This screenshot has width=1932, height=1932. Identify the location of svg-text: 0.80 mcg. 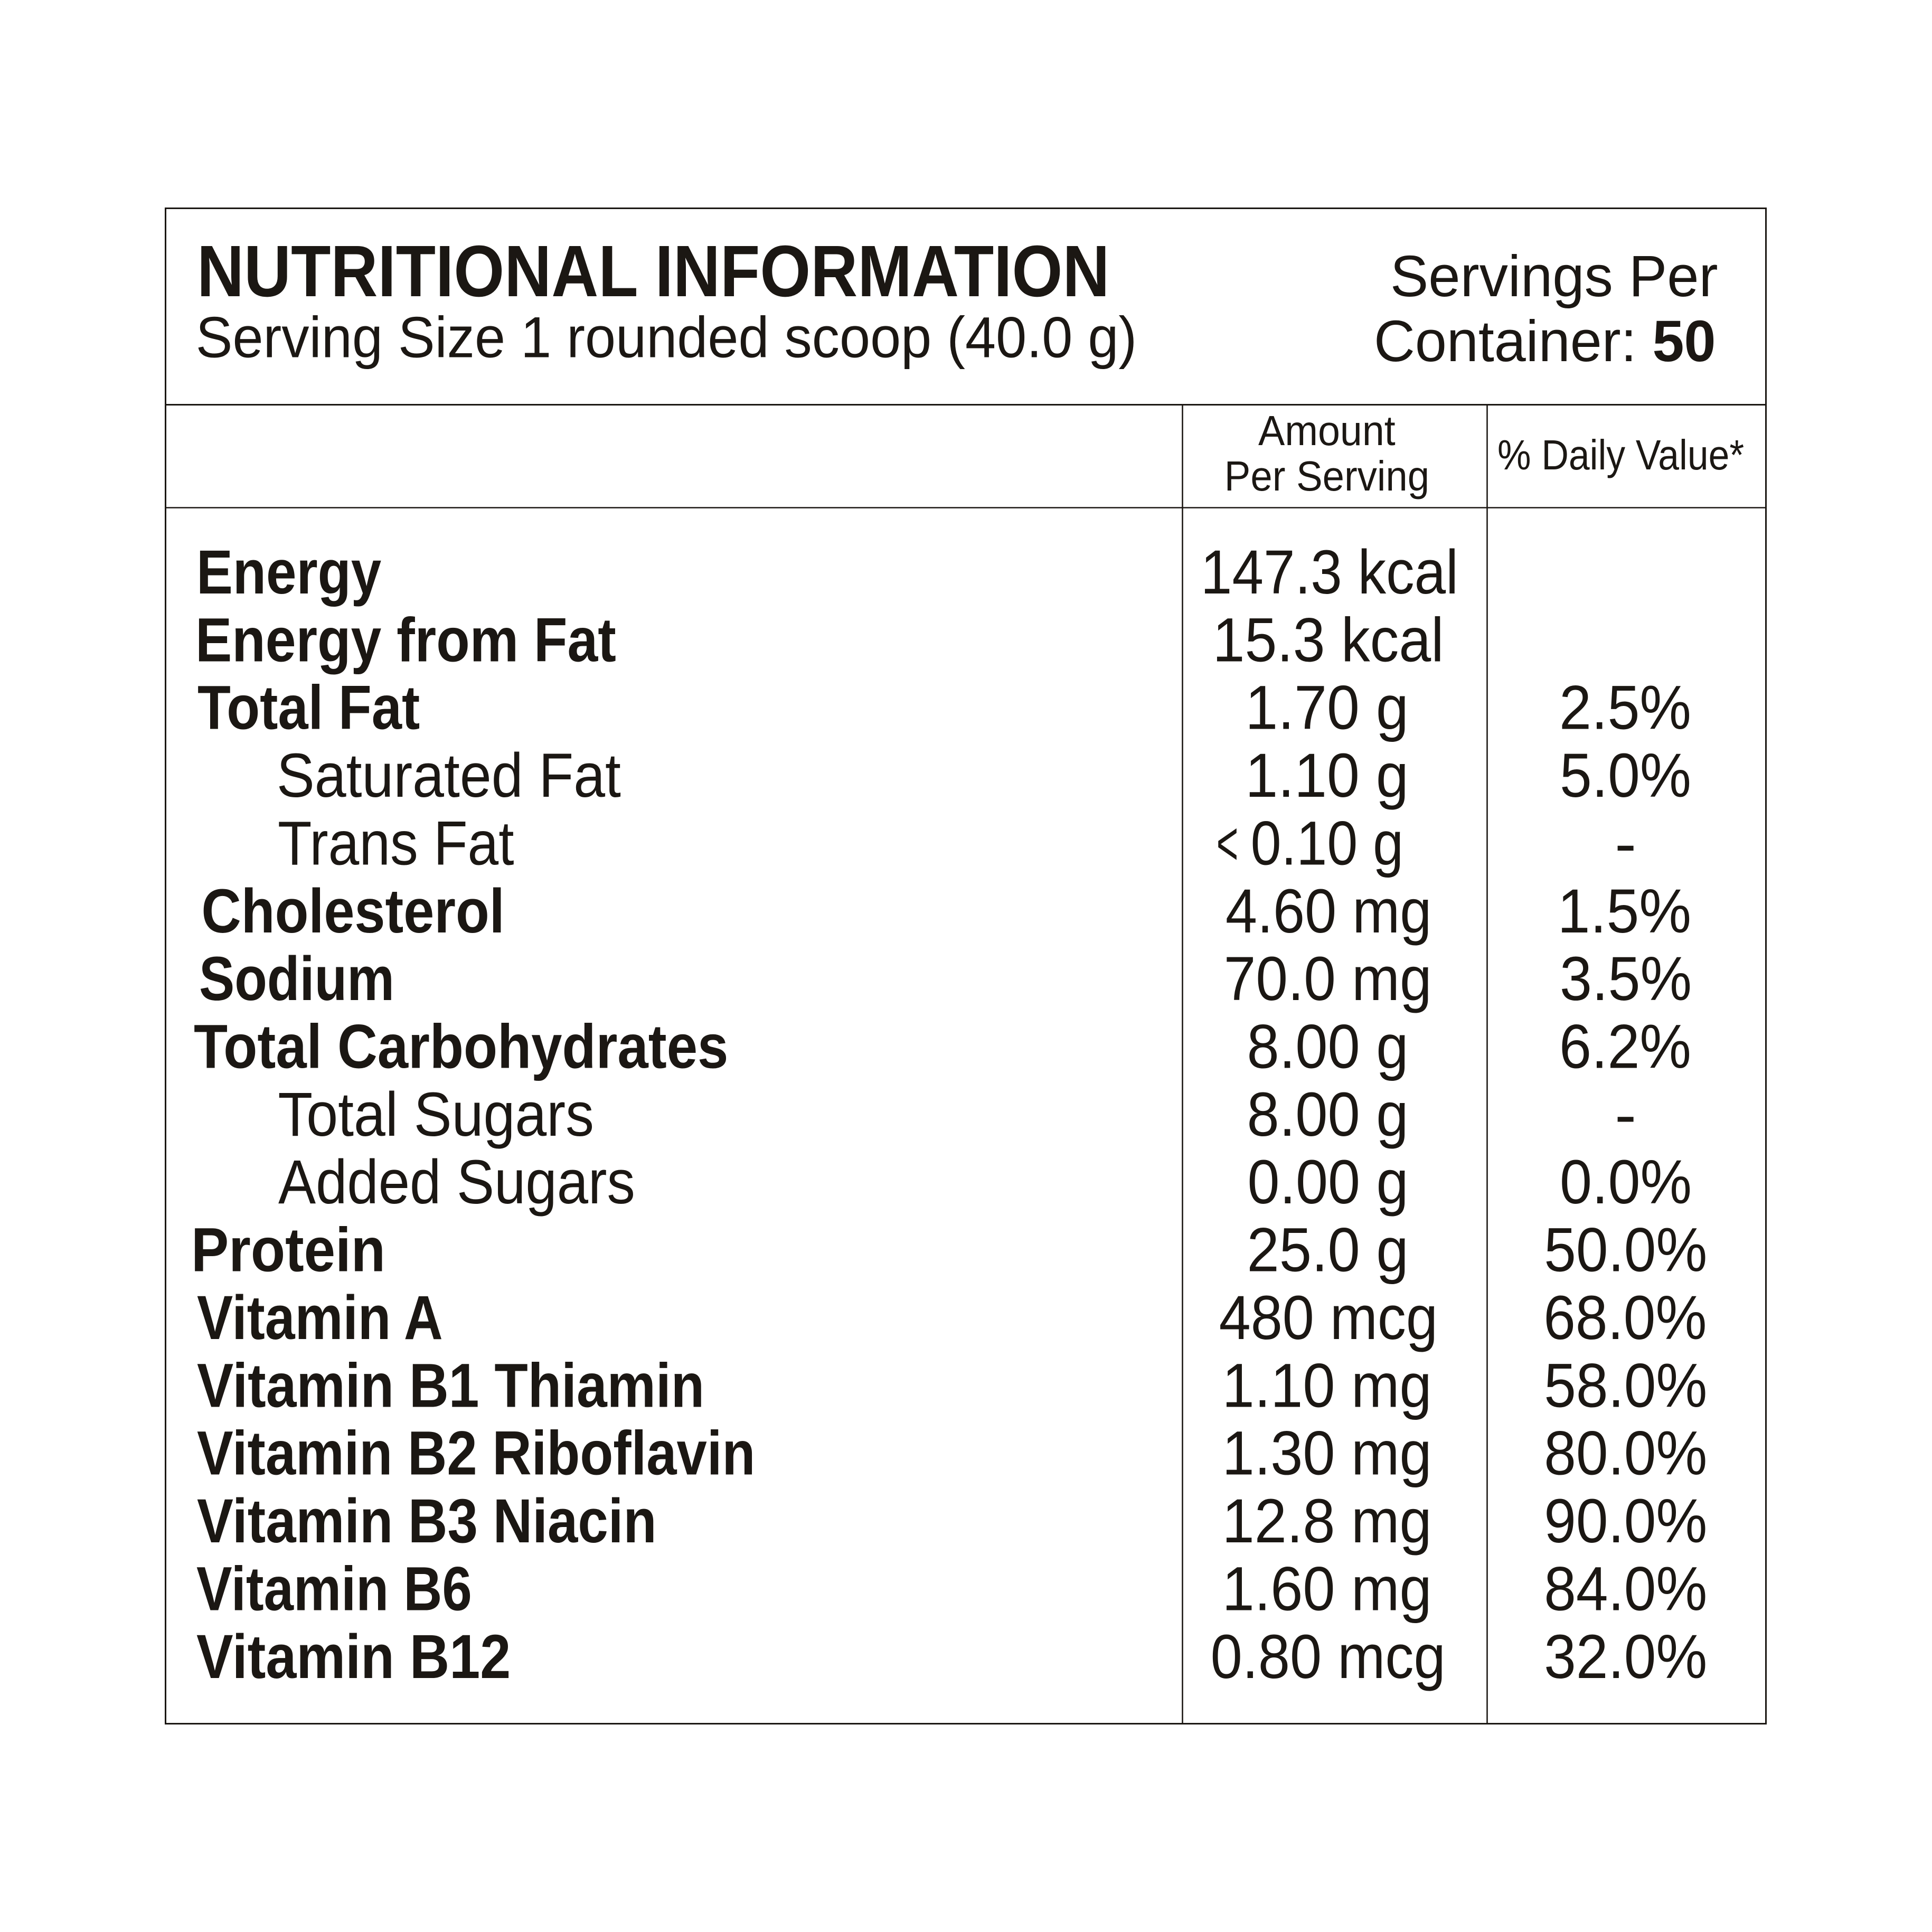
(1329, 1656).